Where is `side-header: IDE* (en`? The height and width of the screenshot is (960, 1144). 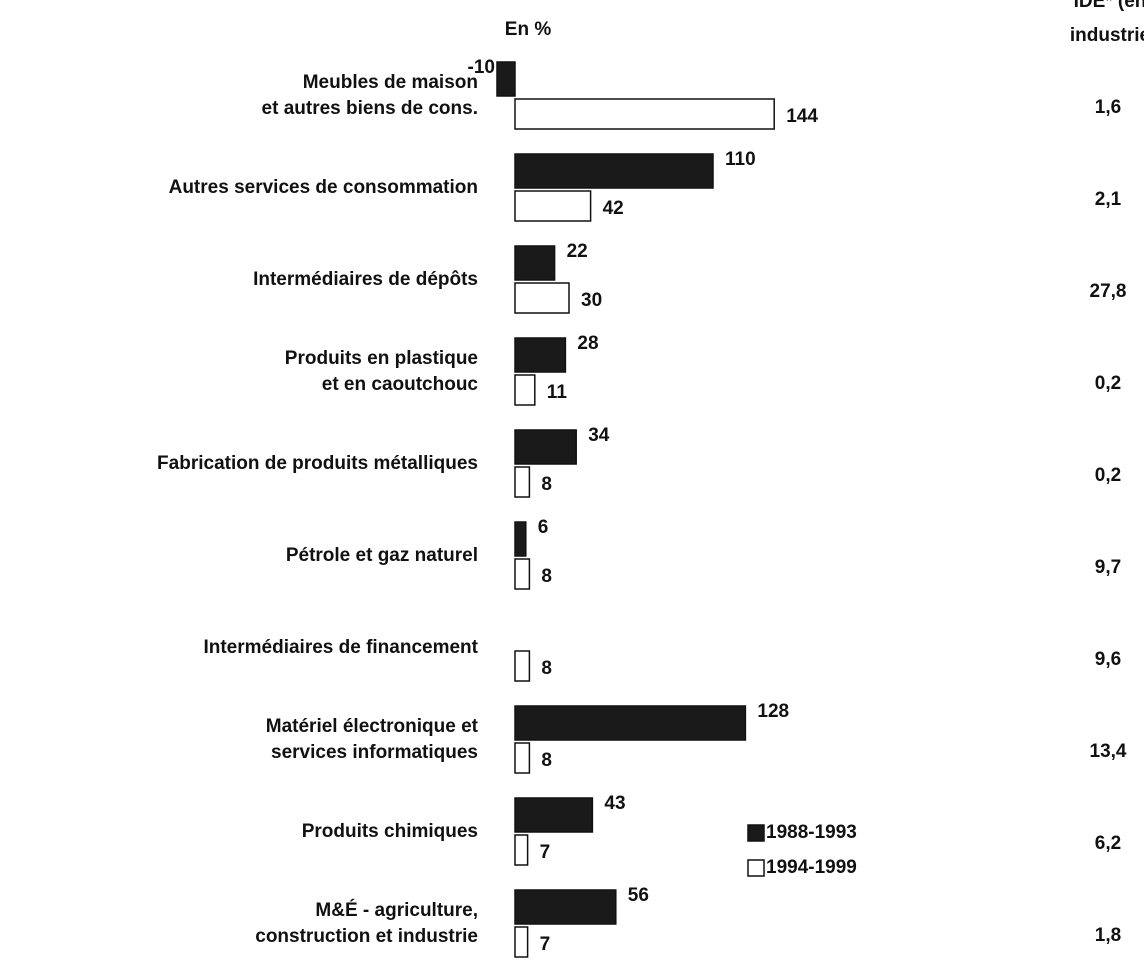 side-header: IDE* (en is located at coordinates (1109, 6).